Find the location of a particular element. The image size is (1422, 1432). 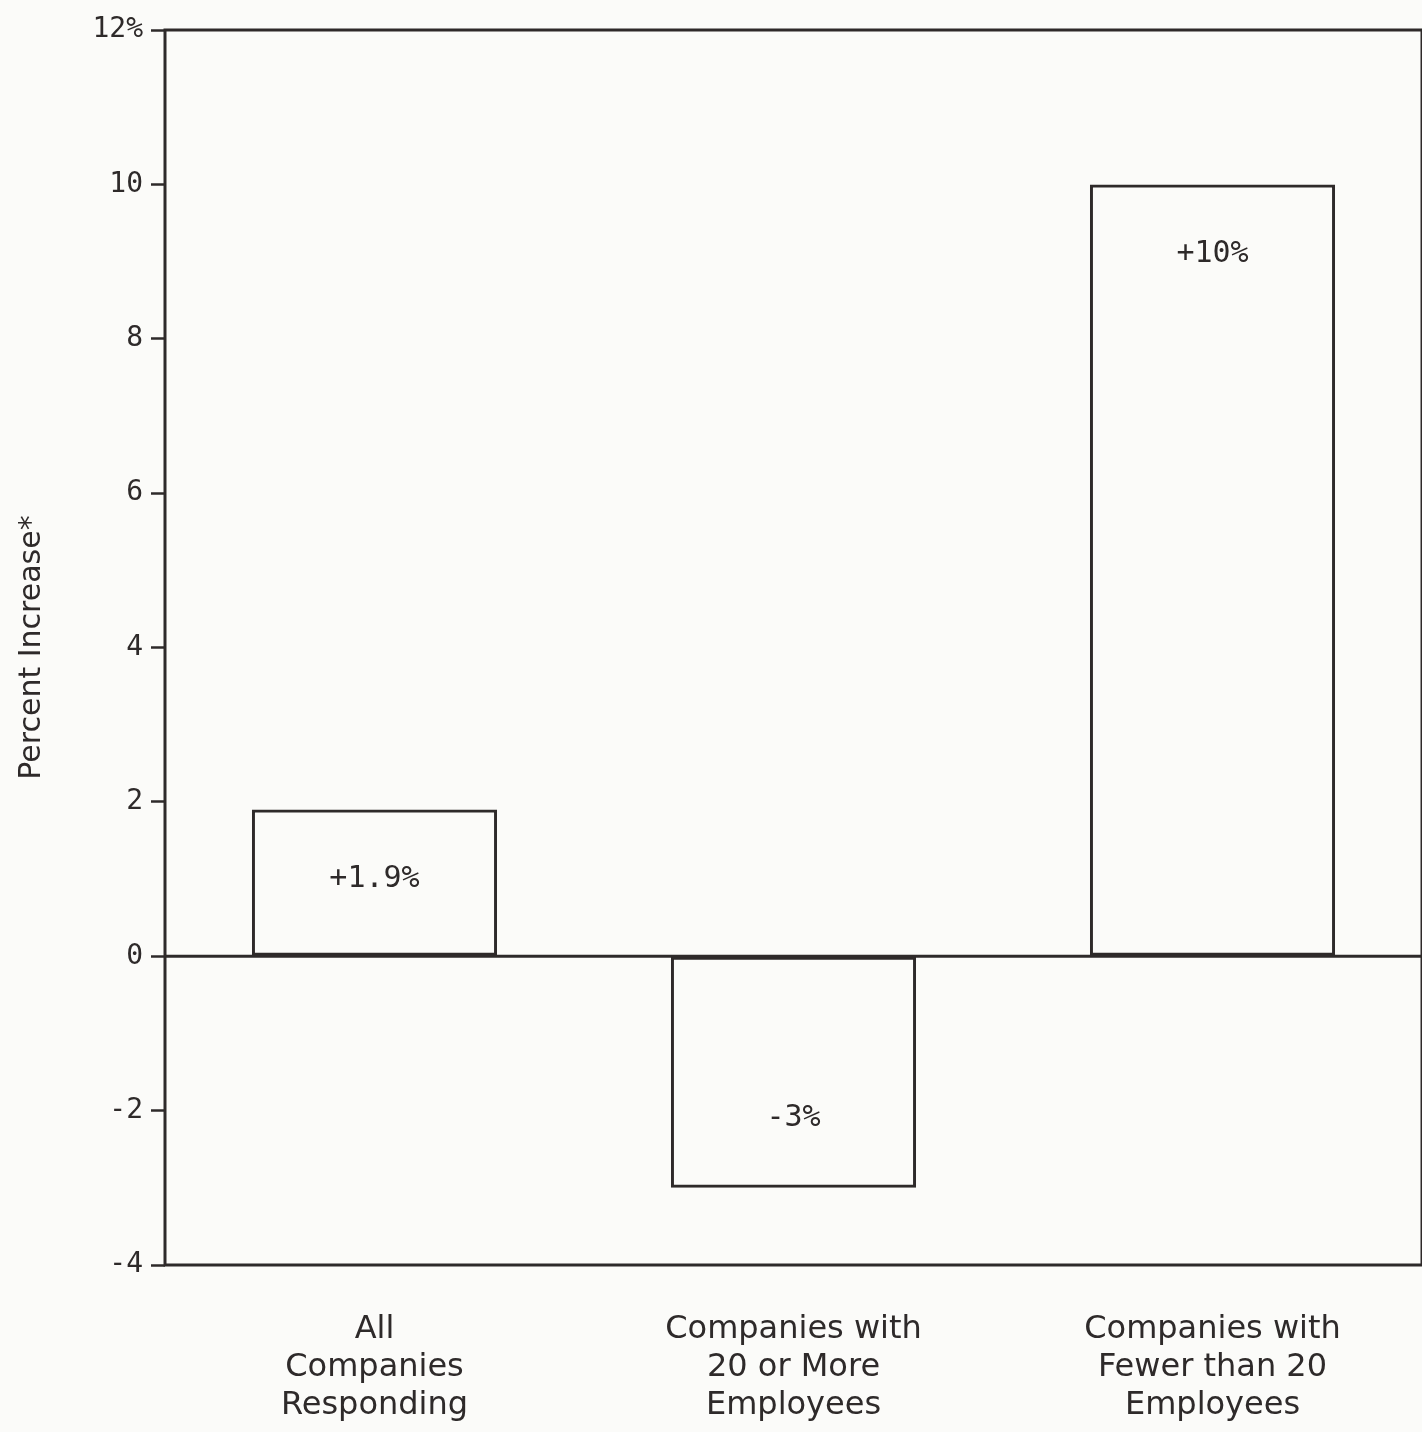

x-tick-label: Companies with Fewer than 20 Employees is located at coordinates (1212, 1365).